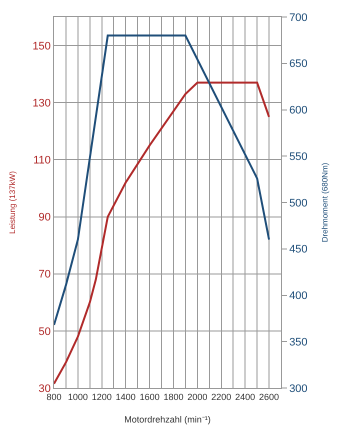 This screenshot has height=436, width=340. I want to click on y2-axis-title: Drehmoment (680Nm), so click(325, 202).